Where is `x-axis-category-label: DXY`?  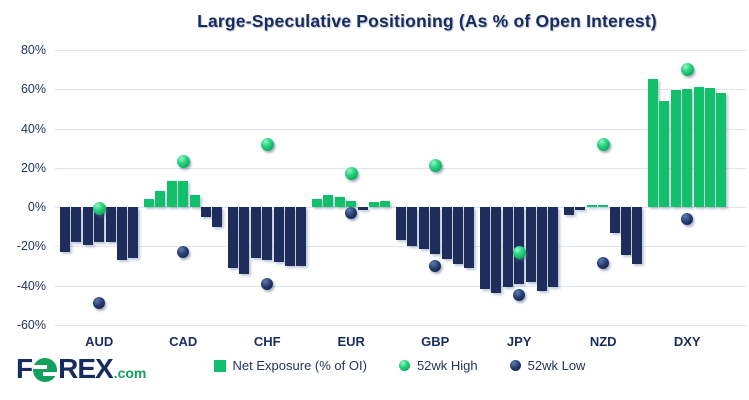
x-axis-category-label: DXY is located at coordinates (687, 341).